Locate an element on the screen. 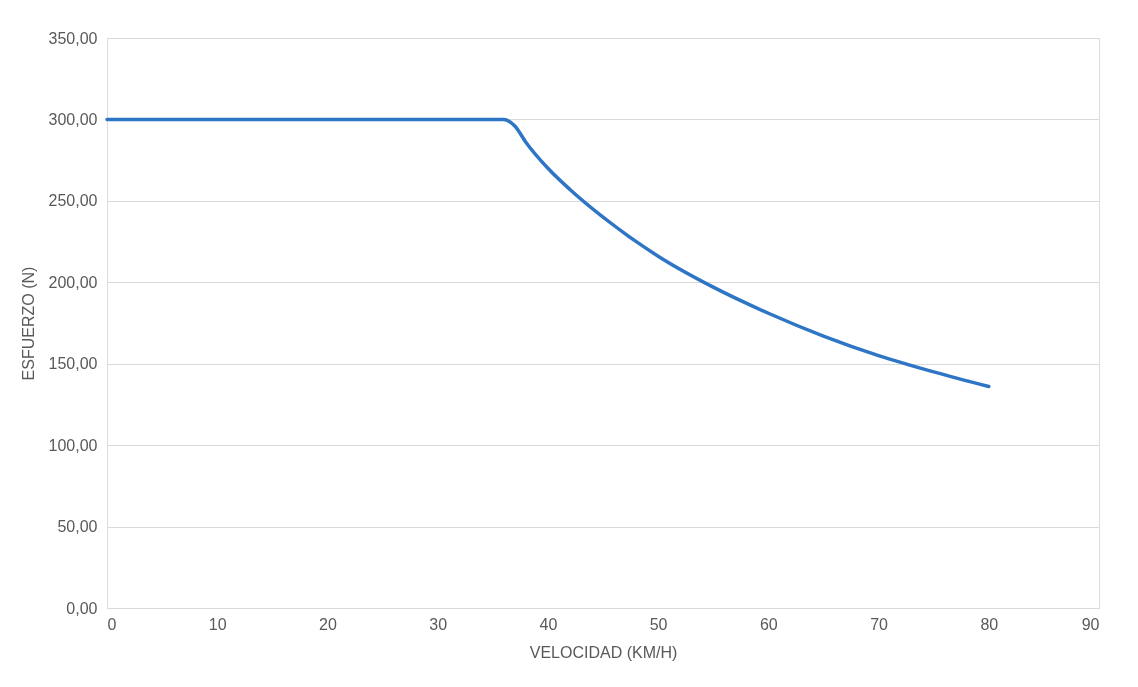 The width and height of the screenshot is (1138, 687). x-tick-label: 10 is located at coordinates (217, 624).